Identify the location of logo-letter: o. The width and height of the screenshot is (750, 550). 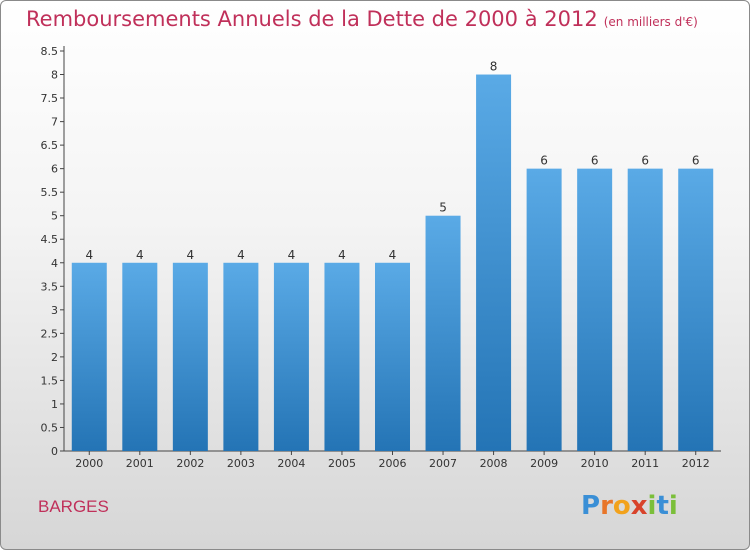
(621, 506).